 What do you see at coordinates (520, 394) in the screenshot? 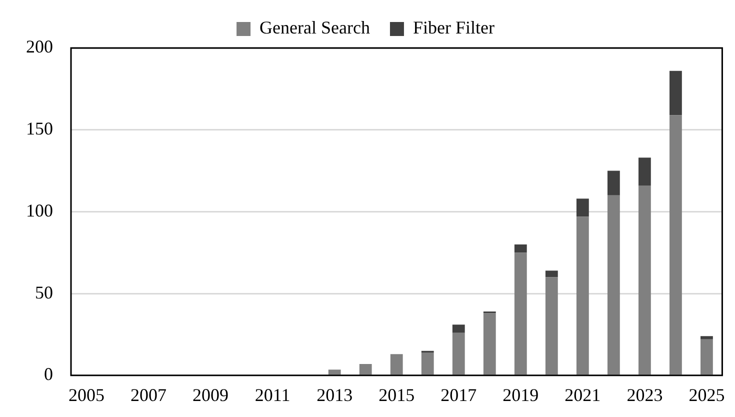
I see `x-tick-label: 2019` at bounding box center [520, 394].